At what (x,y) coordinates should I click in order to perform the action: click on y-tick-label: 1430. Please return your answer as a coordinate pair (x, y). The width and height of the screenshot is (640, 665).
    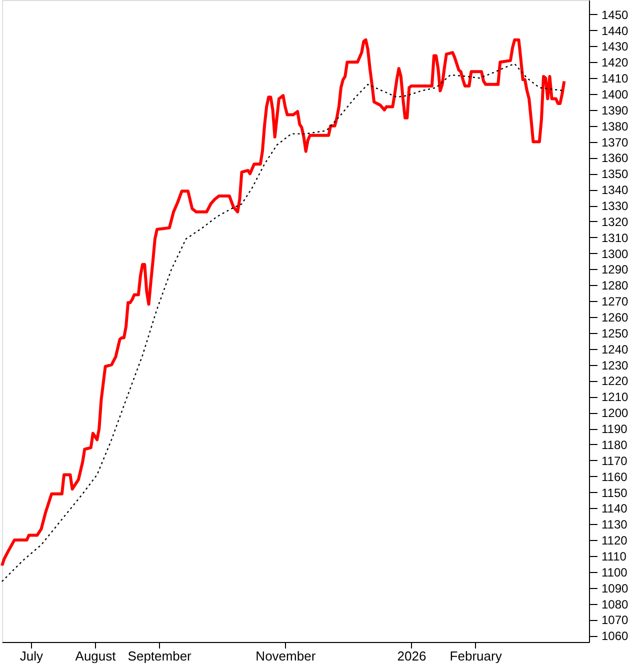
    Looking at the image, I should click on (615, 47).